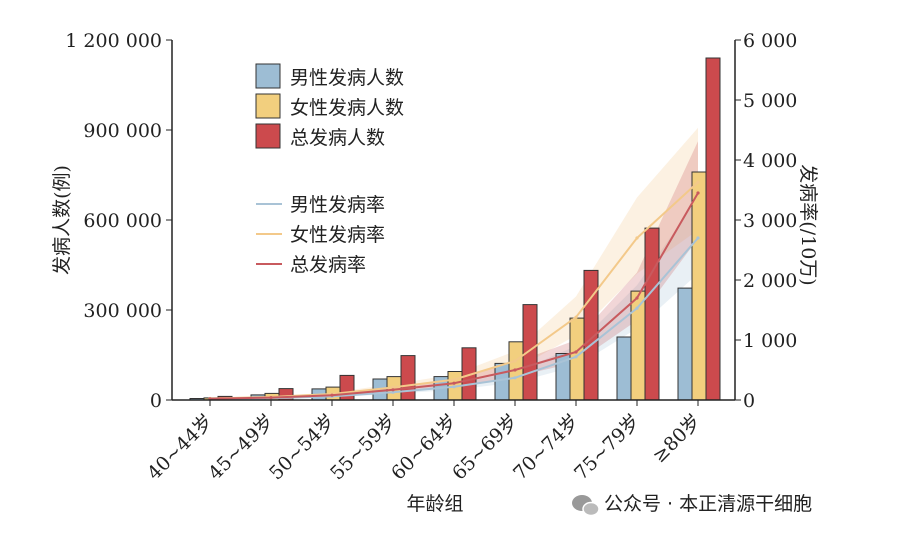  Describe the element at coordinates (676, 438) in the screenshot. I see `x-tick-label: ≥80岁` at that location.